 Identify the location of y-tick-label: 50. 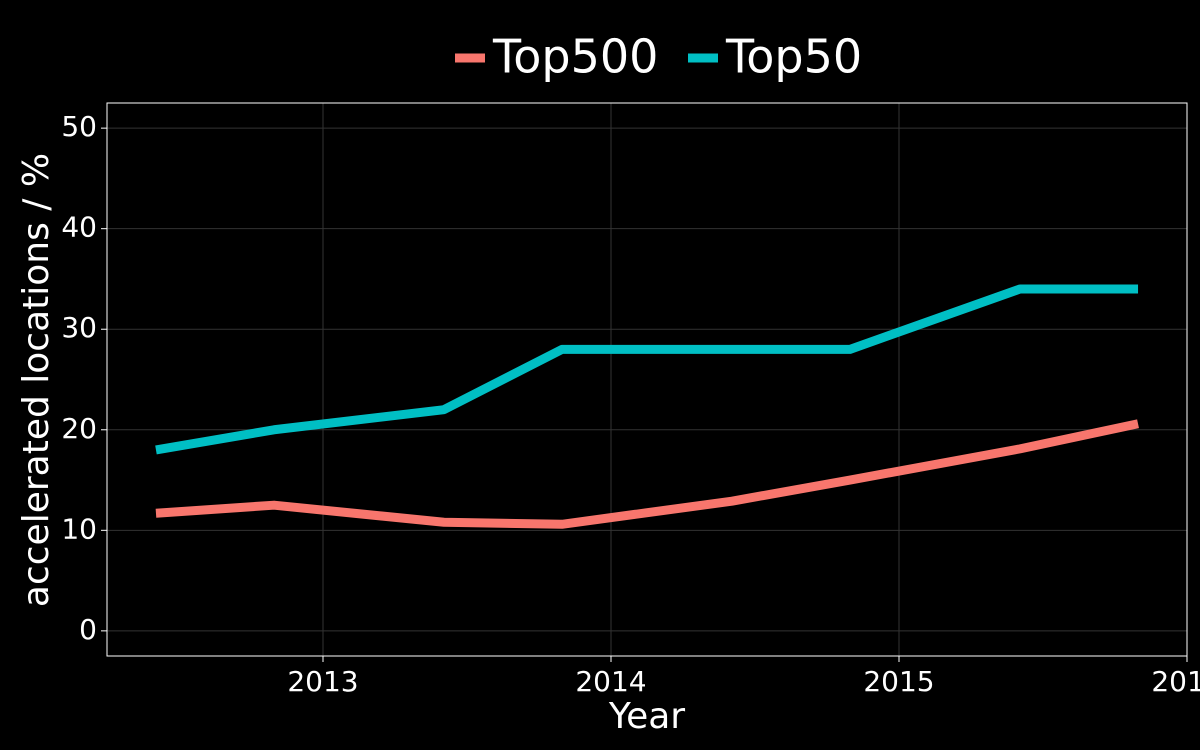
(79, 126).